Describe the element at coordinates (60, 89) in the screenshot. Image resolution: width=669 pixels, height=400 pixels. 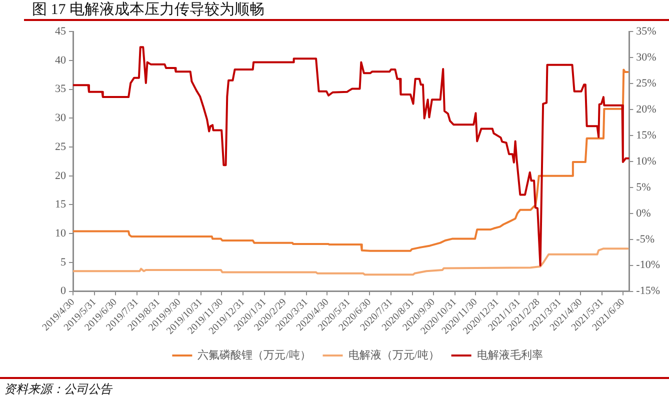
I see `y-tick-label: 35` at that location.